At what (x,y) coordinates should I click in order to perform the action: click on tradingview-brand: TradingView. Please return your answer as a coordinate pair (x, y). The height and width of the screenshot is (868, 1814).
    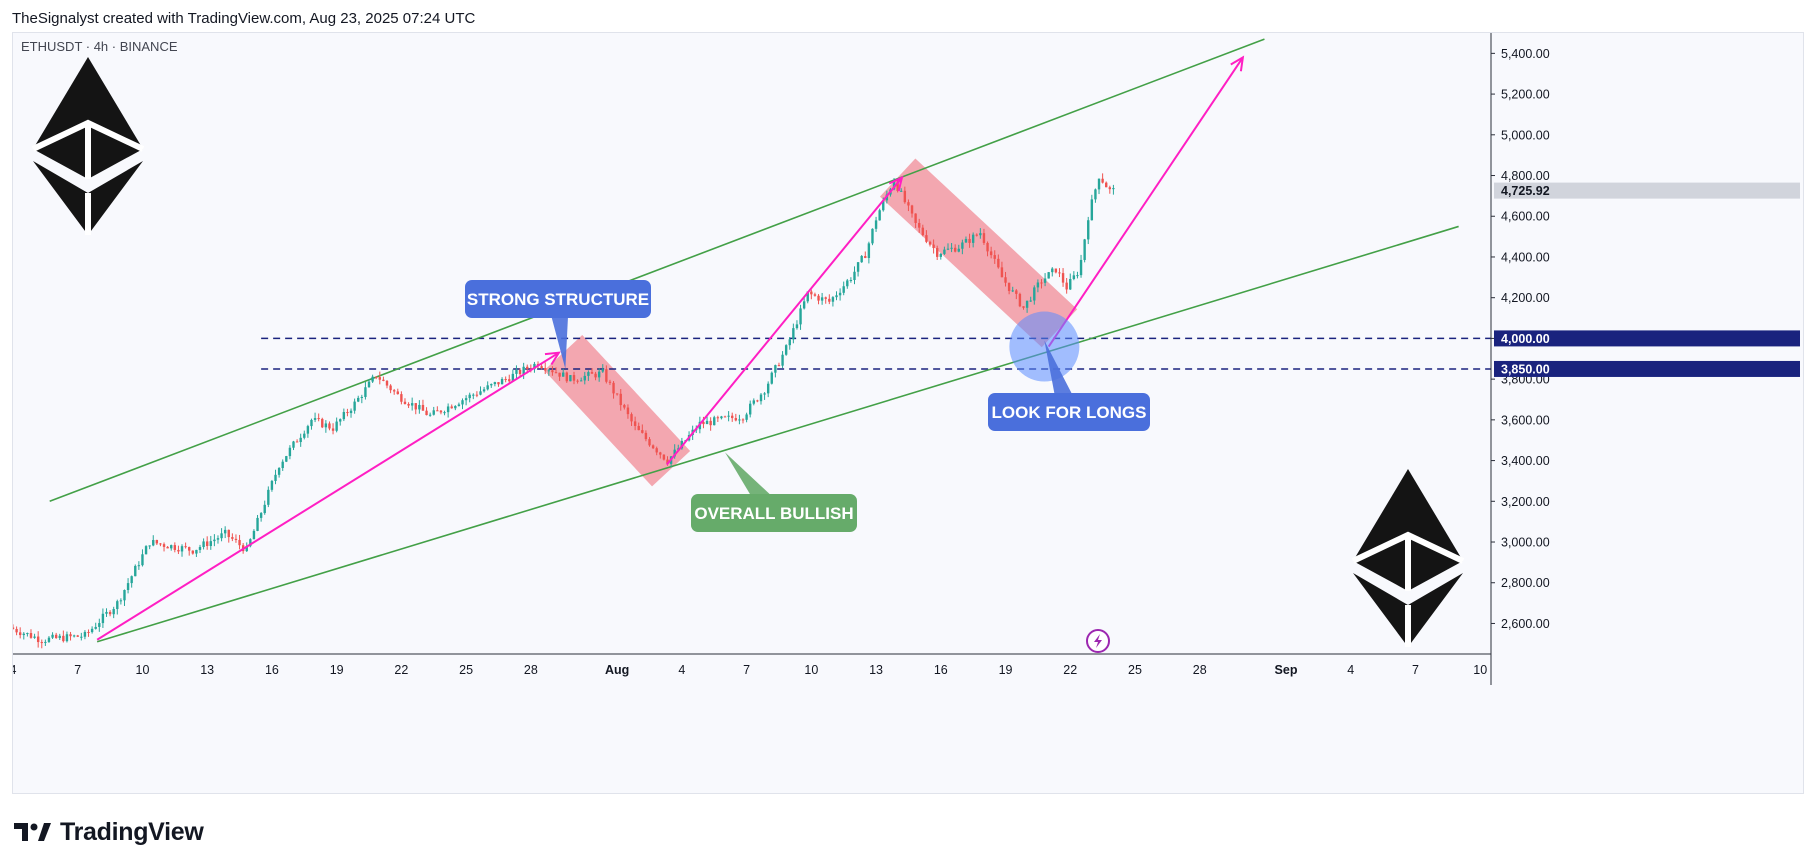
    Looking at the image, I should click on (109, 832).